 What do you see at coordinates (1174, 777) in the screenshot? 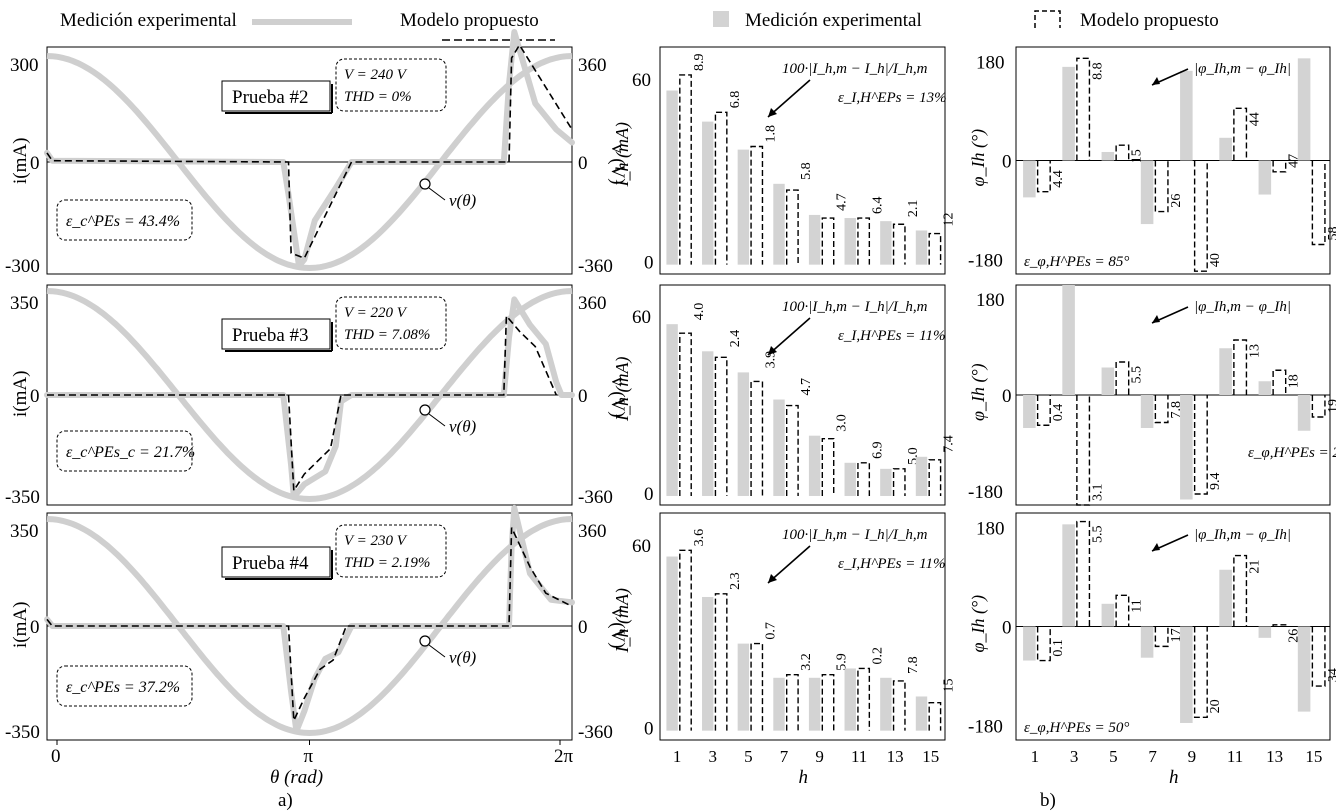
I see `x-axis-label: h` at bounding box center [1174, 777].